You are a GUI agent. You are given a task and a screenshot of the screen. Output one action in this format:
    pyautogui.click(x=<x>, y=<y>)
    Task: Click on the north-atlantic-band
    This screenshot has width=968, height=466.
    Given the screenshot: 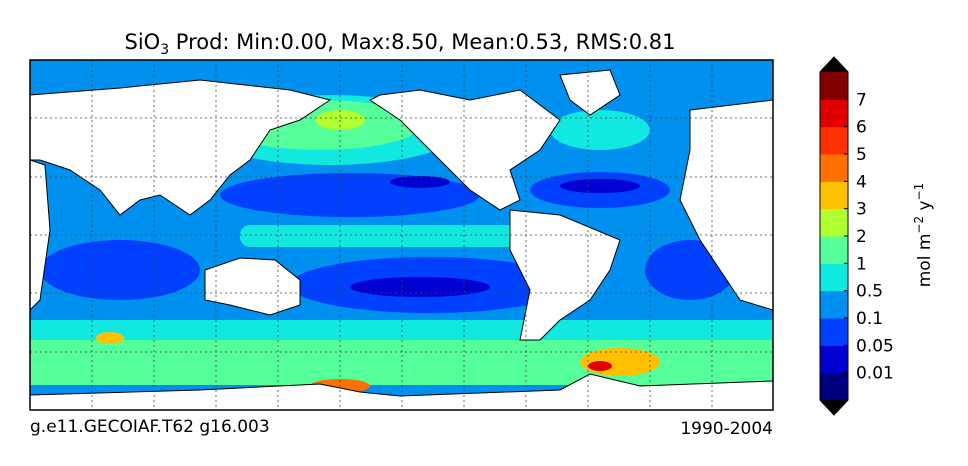 What is the action you would take?
    pyautogui.click(x=600, y=130)
    